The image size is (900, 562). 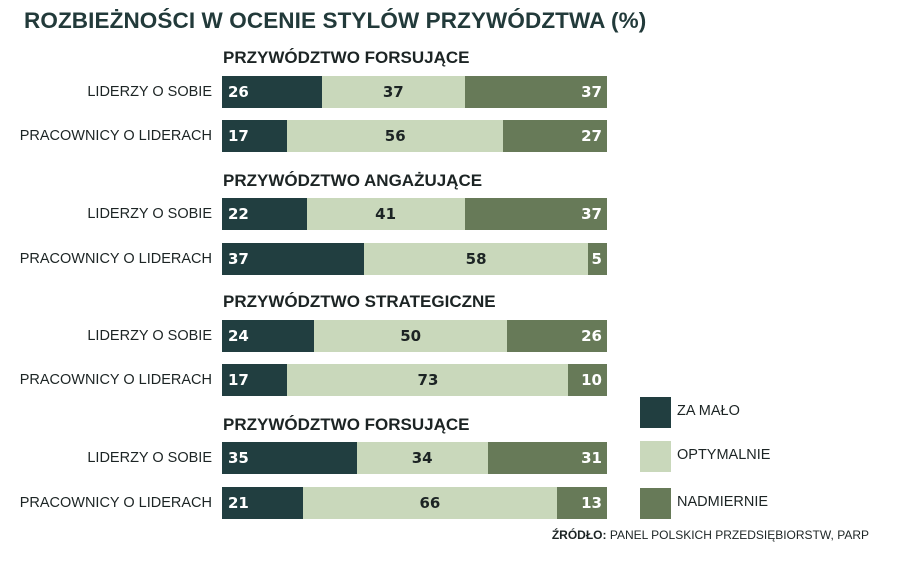 I want to click on stacked-bar: 17 73 10, so click(x=414, y=380).